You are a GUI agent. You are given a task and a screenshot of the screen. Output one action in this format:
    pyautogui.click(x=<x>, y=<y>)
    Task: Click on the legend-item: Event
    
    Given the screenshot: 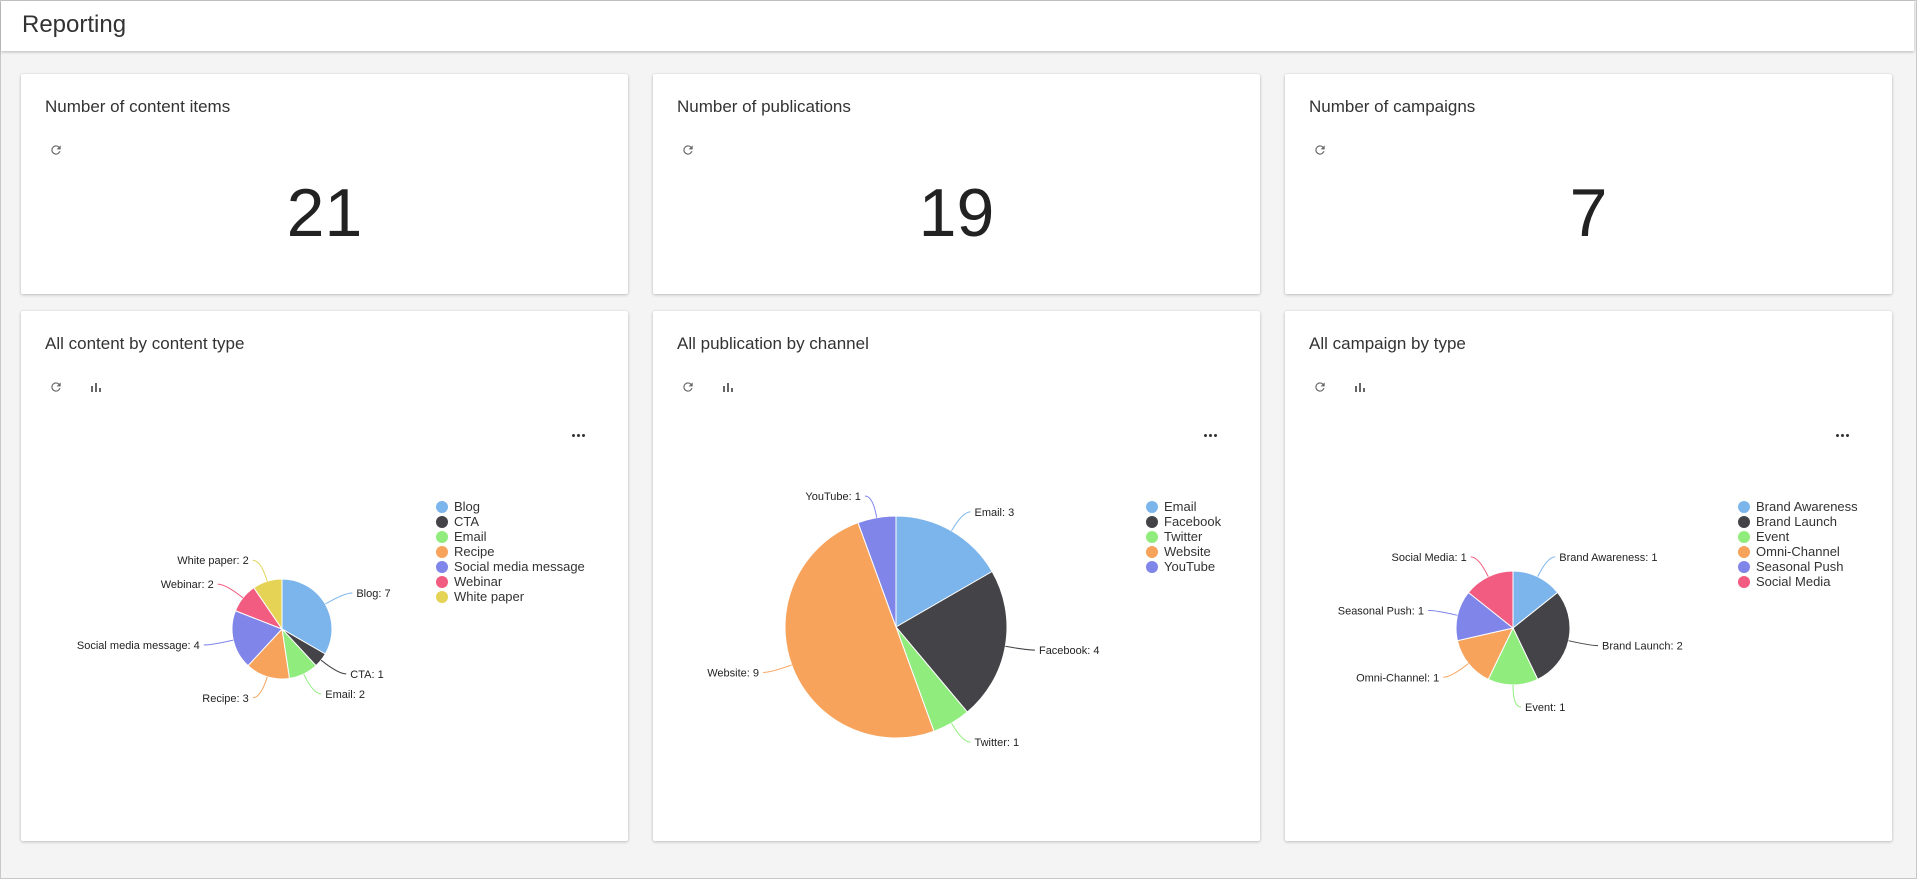 What is the action you would take?
    pyautogui.click(x=1764, y=536)
    